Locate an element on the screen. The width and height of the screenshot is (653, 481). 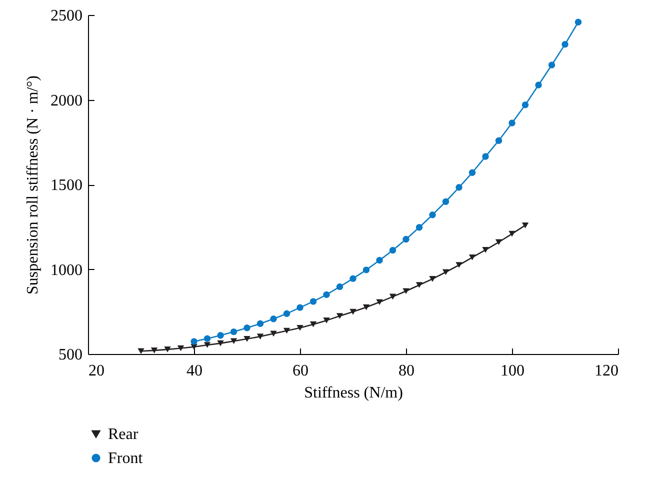
legend-label: Rear is located at coordinates (123, 434).